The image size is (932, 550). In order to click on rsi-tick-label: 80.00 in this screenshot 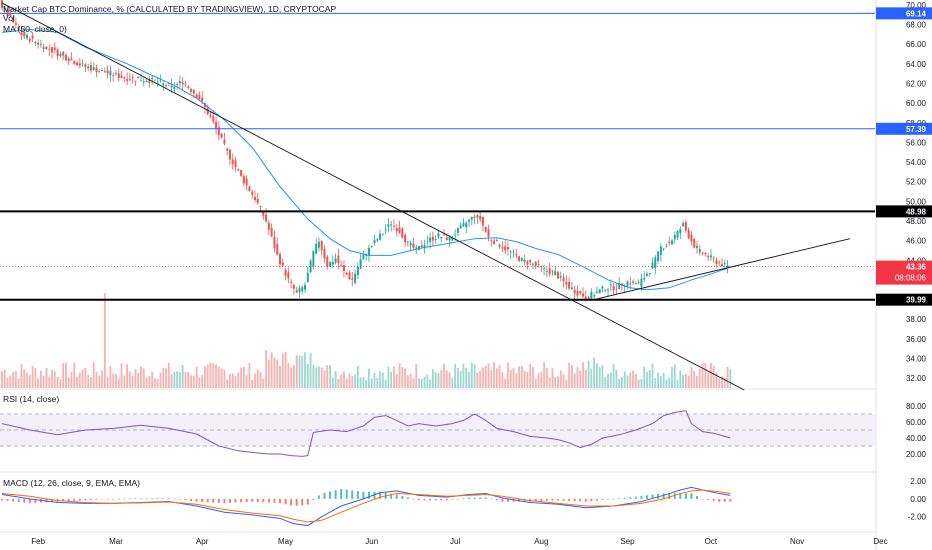, I will do `click(916, 406)`.